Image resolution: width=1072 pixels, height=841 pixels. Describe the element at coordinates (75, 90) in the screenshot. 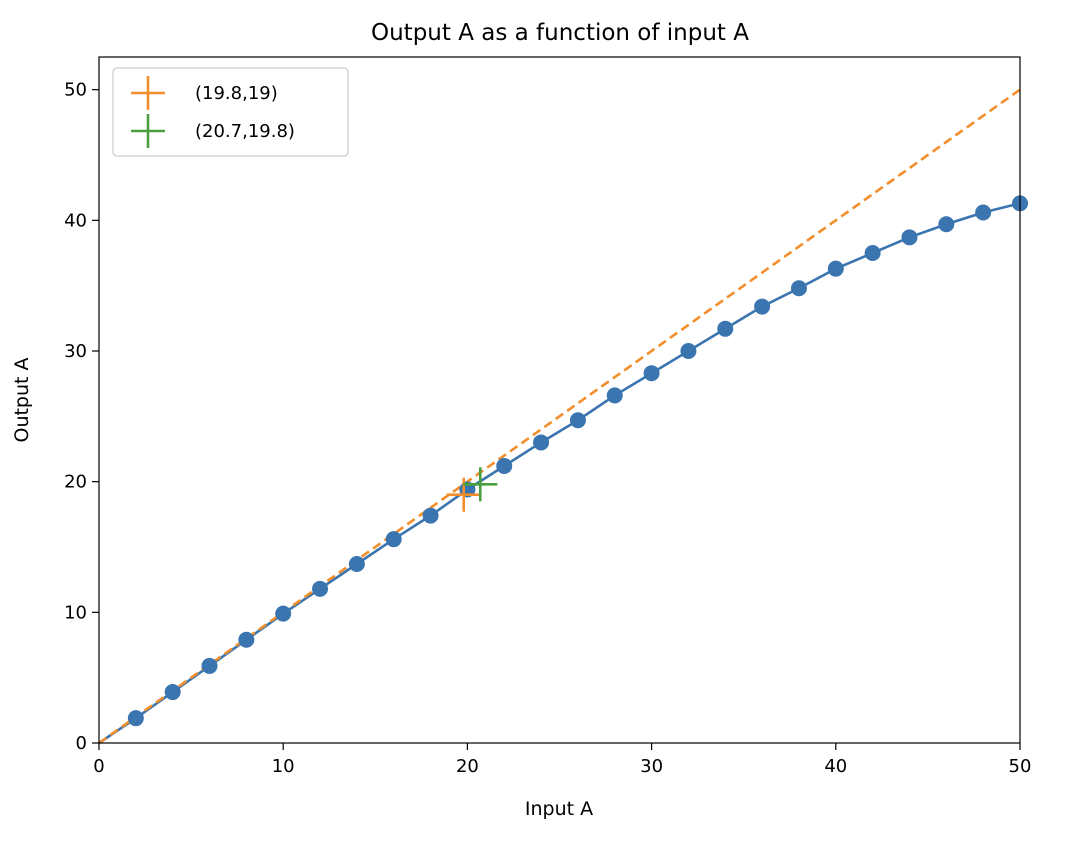

I see `y-tick-label: 50` at that location.